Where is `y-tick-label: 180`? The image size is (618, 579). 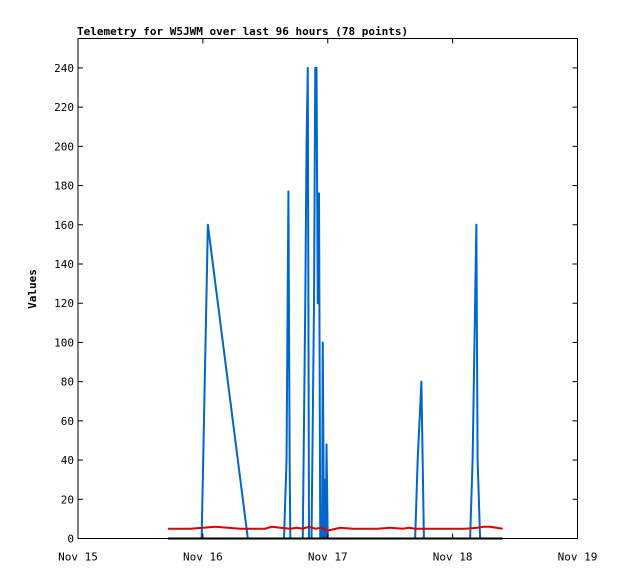 y-tick-label: 180 is located at coordinates (64, 186).